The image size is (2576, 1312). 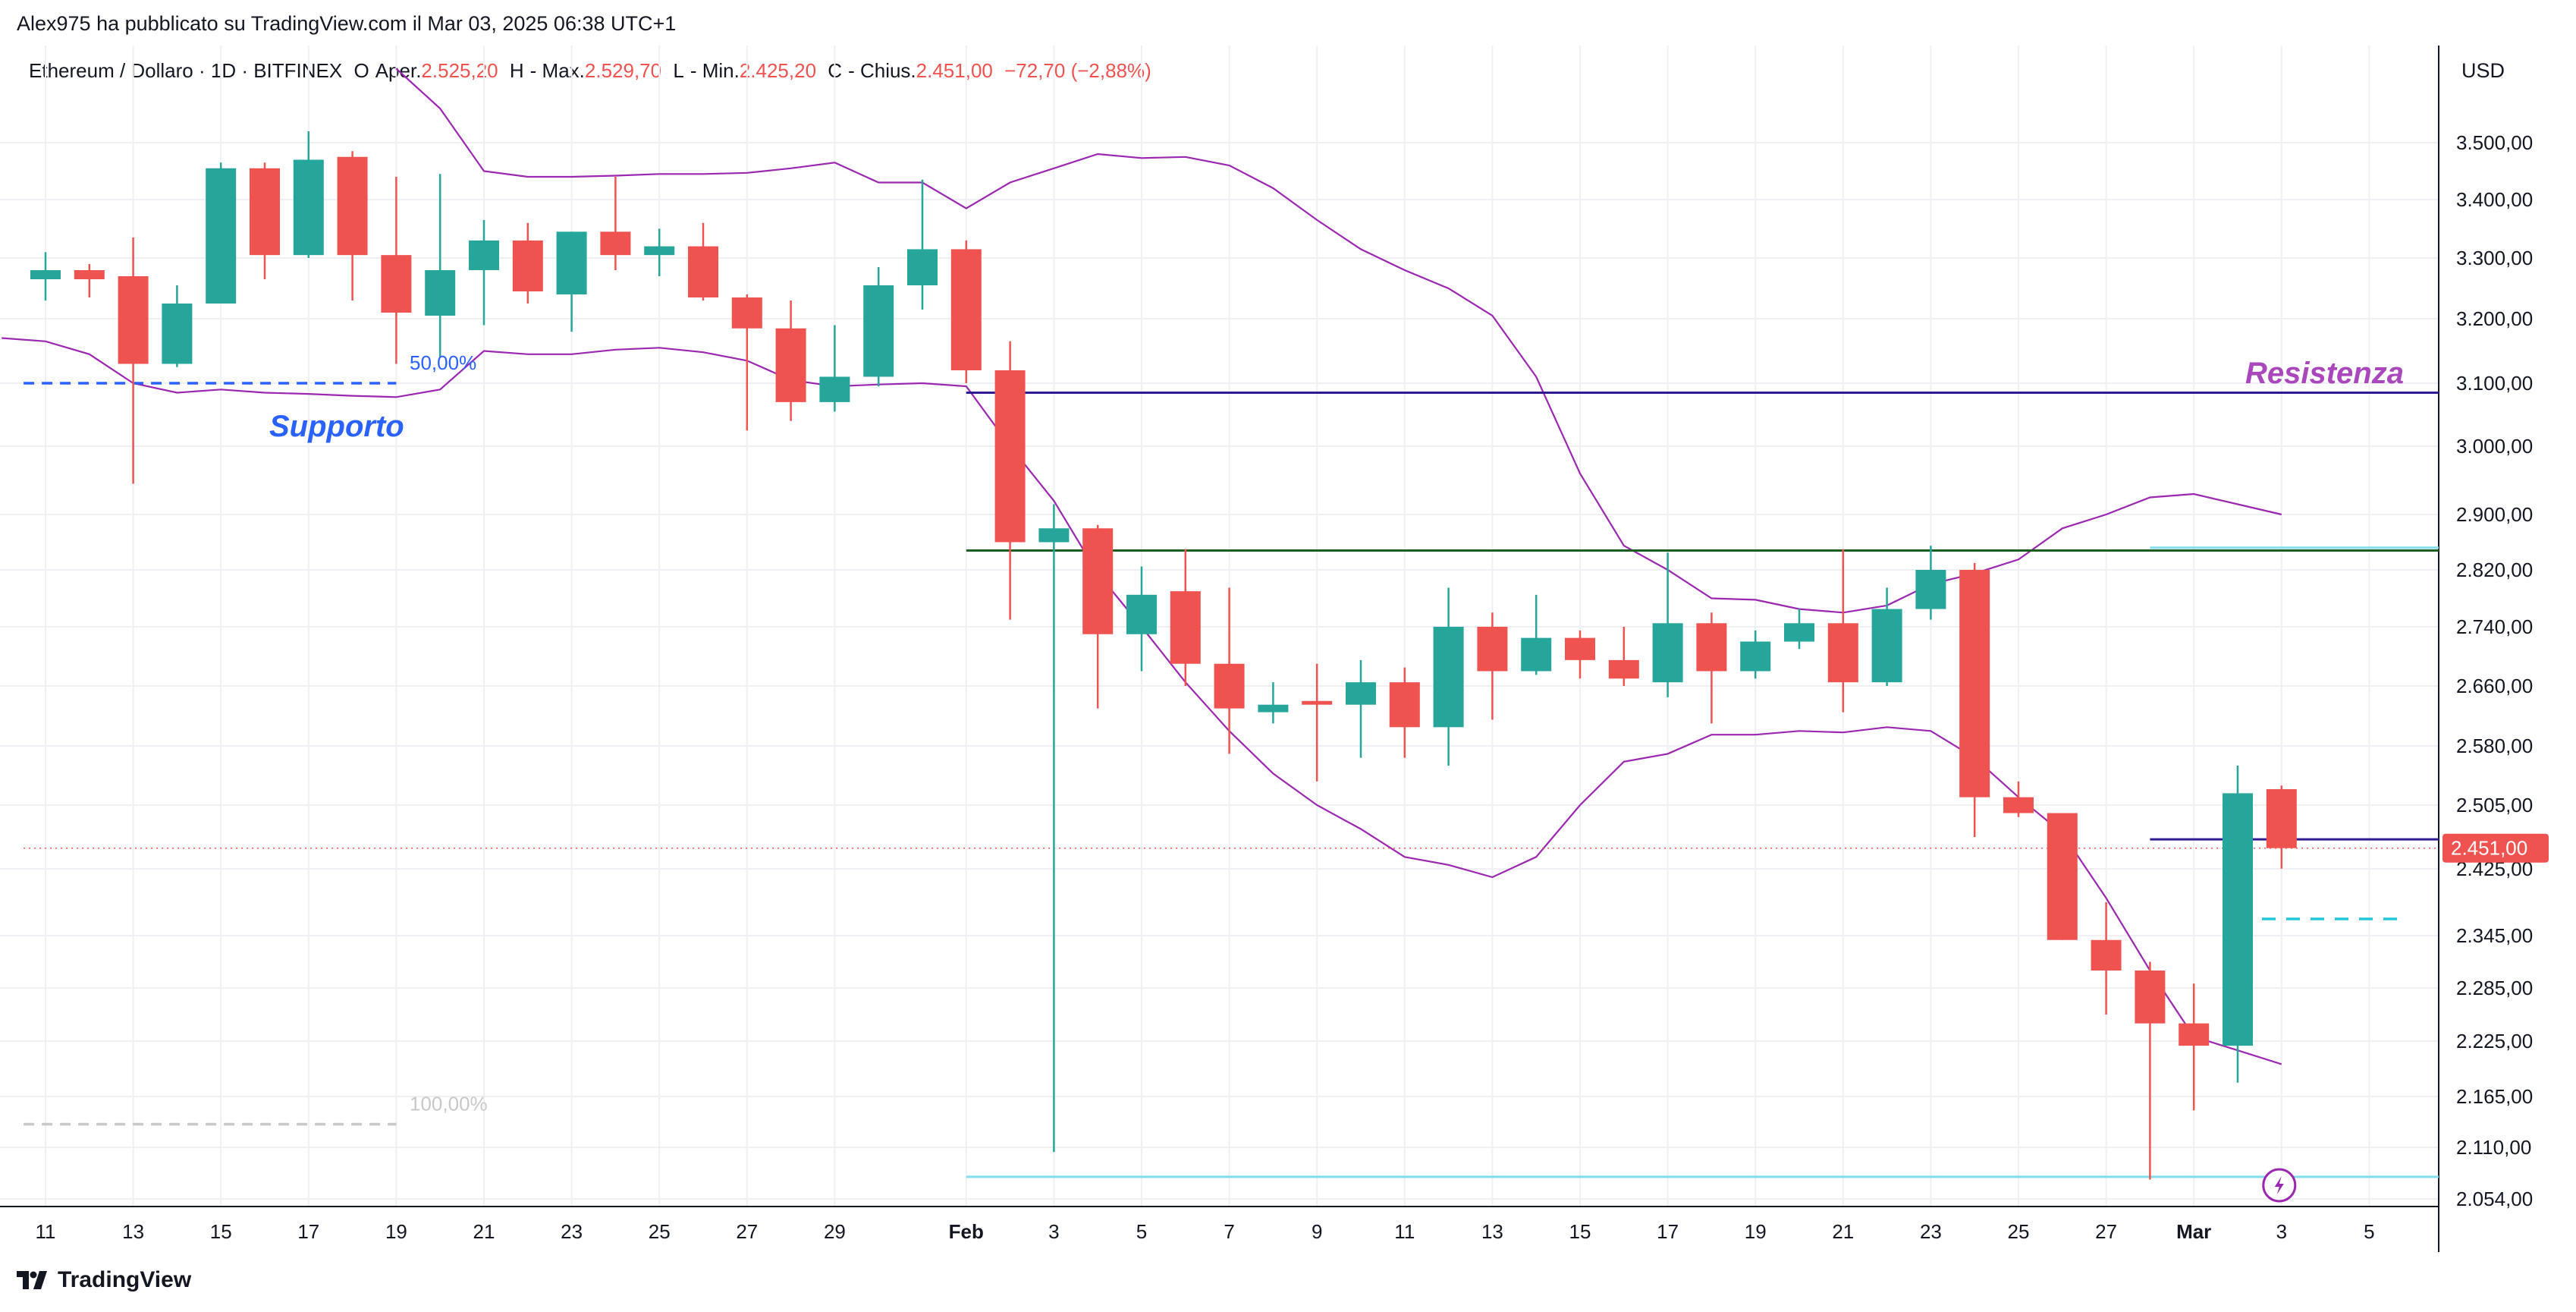 I want to click on lightning-icon, so click(x=2279, y=1185).